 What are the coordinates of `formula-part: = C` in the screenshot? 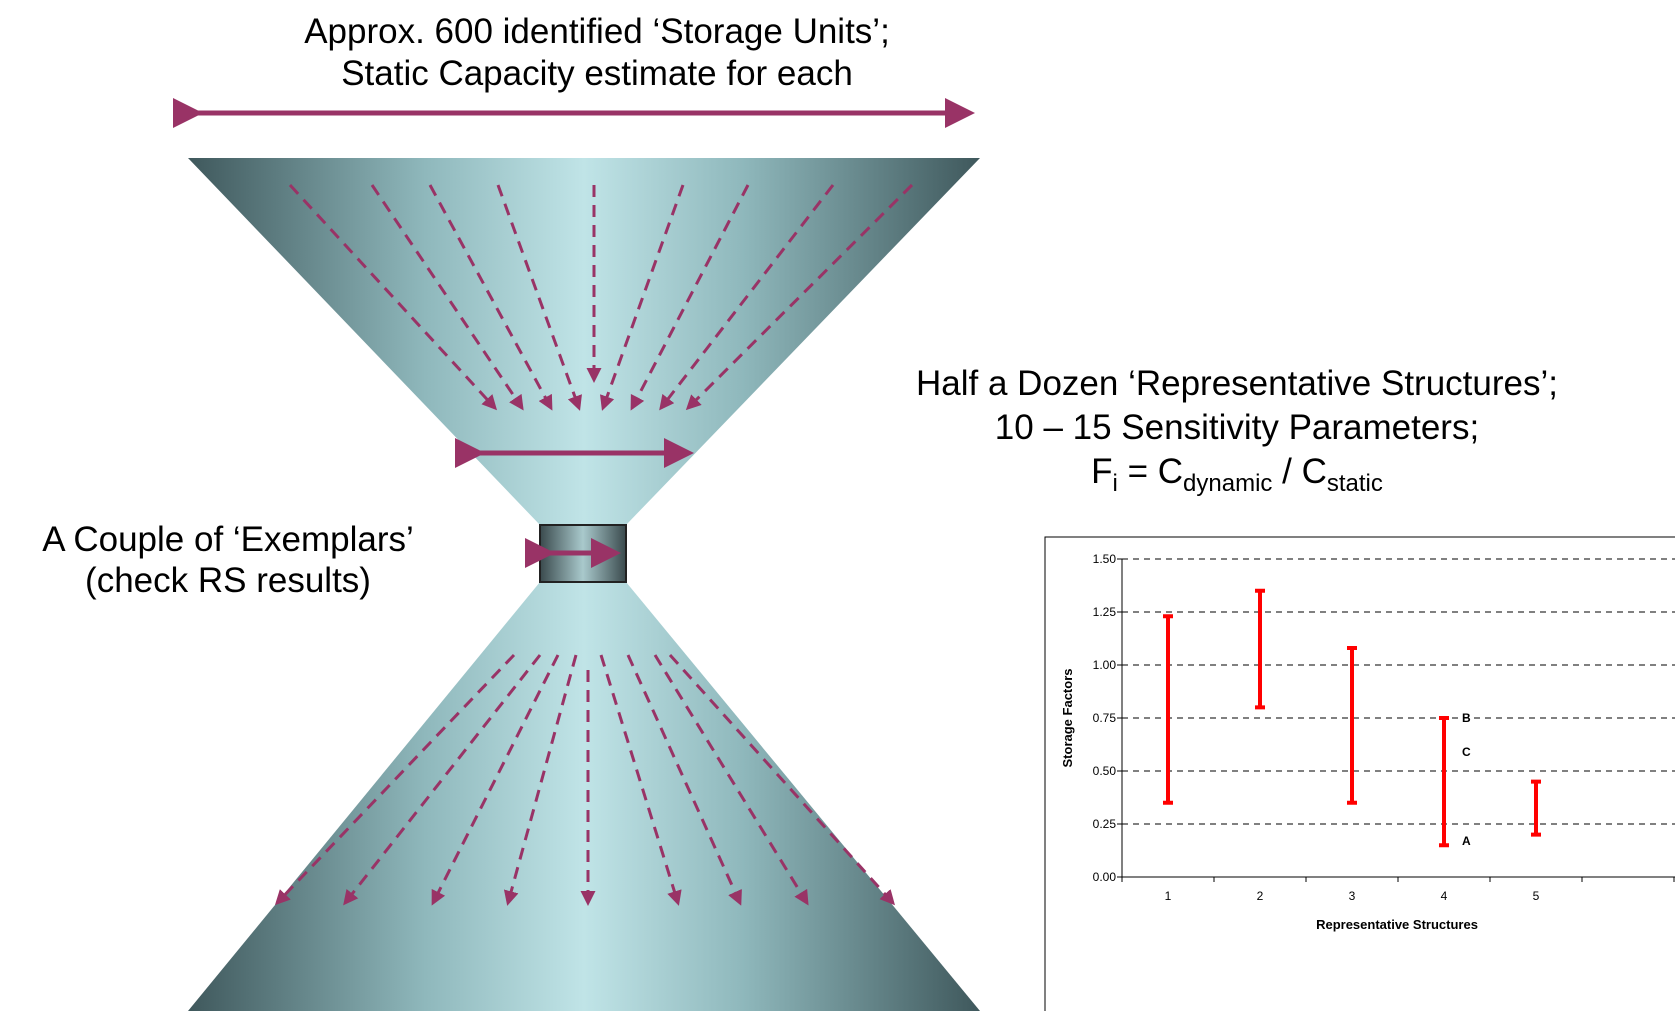 It's located at (1150, 471).